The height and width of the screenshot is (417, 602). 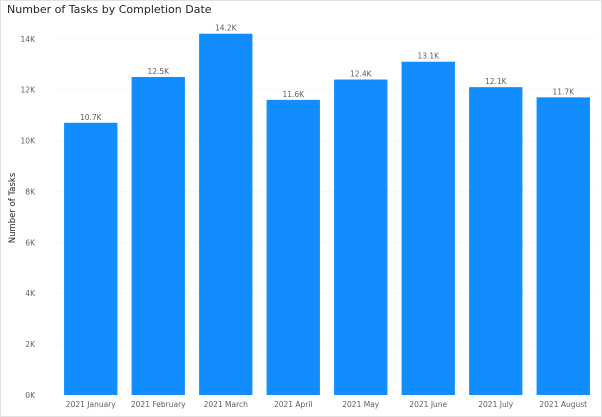 I want to click on data-label: 10.7K, so click(x=91, y=117).